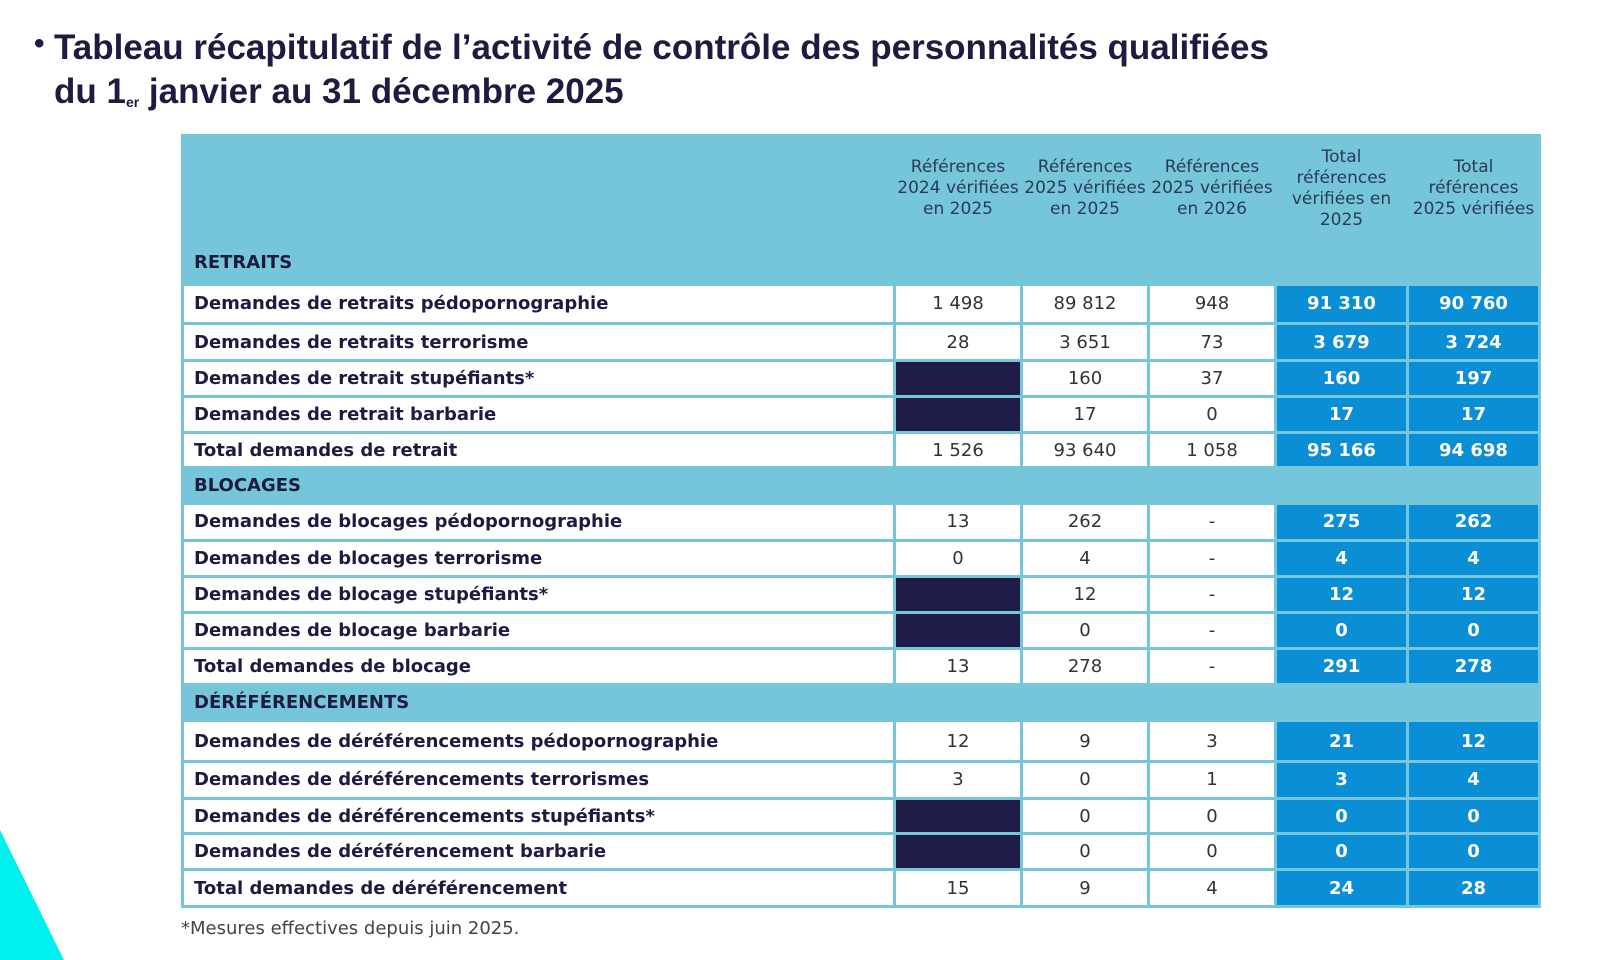  I want to click on section-title-retraits: RETRAITS, so click(861, 263).